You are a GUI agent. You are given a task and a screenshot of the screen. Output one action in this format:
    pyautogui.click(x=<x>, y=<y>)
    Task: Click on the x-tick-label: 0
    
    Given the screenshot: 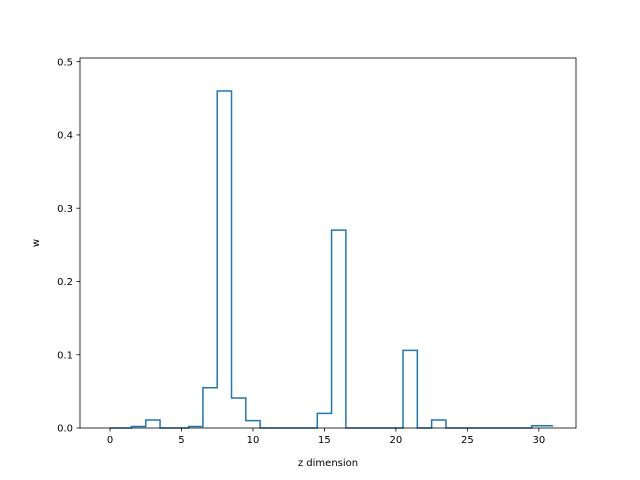 What is the action you would take?
    pyautogui.click(x=110, y=440)
    